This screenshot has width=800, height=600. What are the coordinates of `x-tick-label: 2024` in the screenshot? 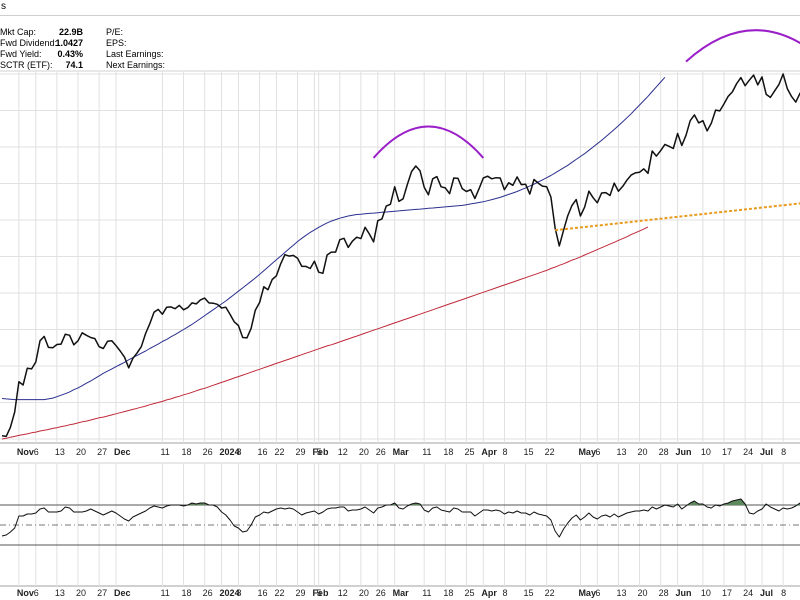 It's located at (230, 593).